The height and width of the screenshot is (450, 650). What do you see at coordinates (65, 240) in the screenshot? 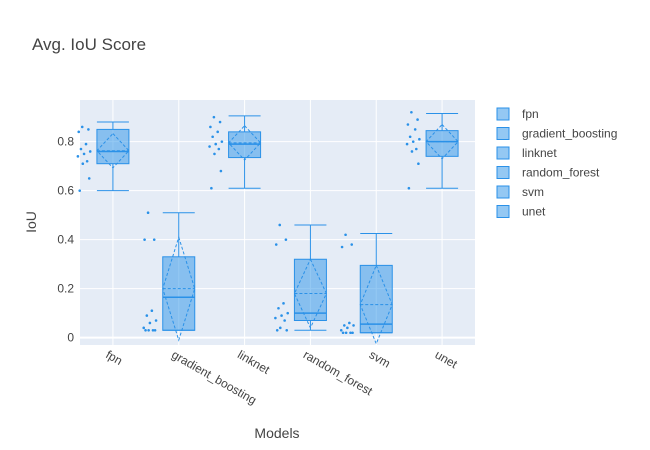
I see `y-axis-ticks: 0 0.2 0.4 0.6 0.8` at bounding box center [65, 240].